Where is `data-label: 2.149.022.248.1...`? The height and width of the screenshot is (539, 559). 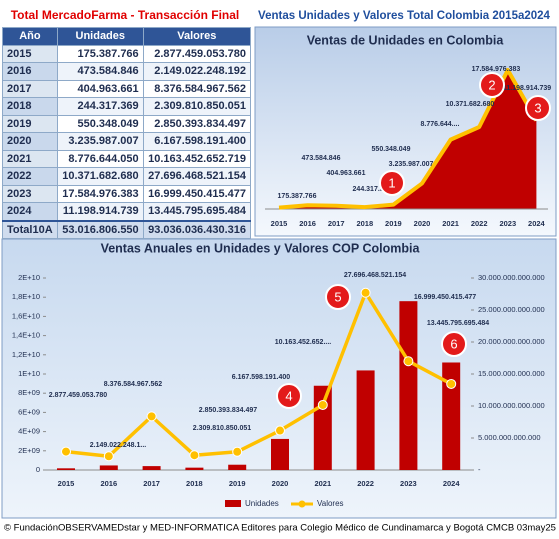 data-label: 2.149.022.248.1... is located at coordinates (118, 445).